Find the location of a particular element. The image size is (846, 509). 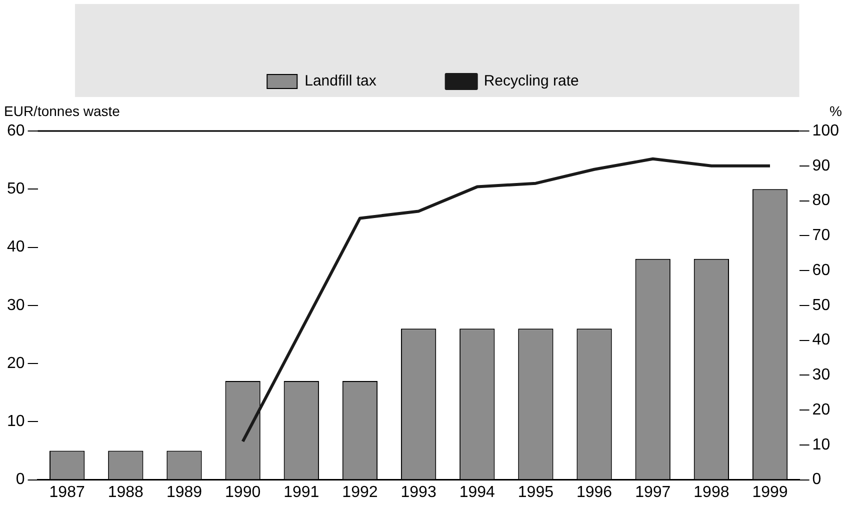

y2-tick-label: 40 is located at coordinates (821, 340).